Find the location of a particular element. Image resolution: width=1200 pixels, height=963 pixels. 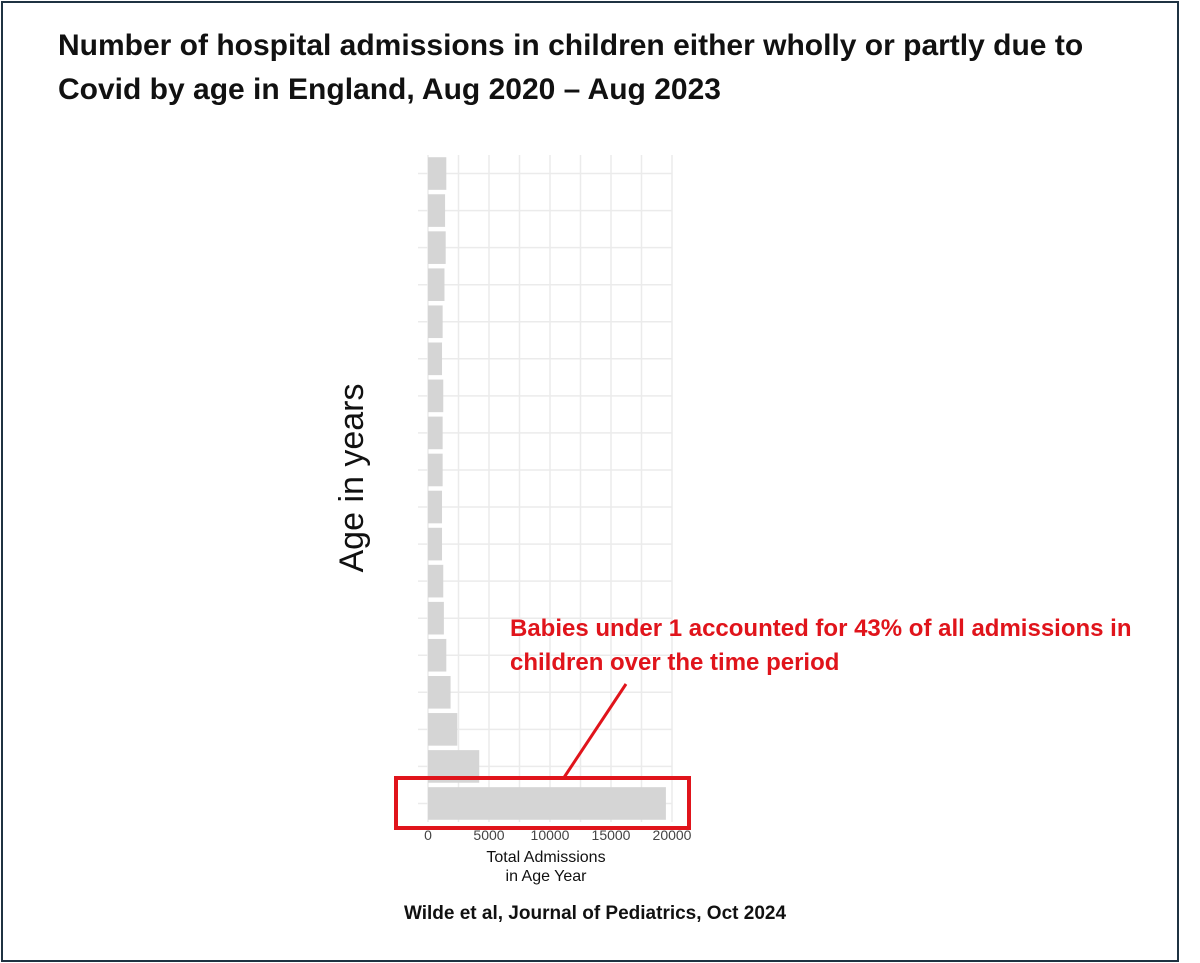

x-tick-label: 5000 is located at coordinates (488, 835).